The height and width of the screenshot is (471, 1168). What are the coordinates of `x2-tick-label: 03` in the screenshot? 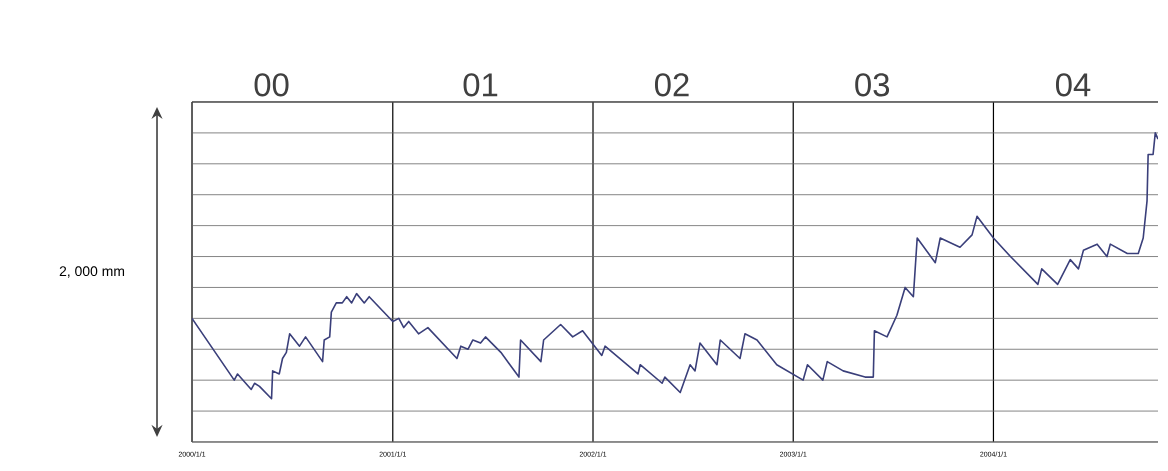 It's located at (872, 85).